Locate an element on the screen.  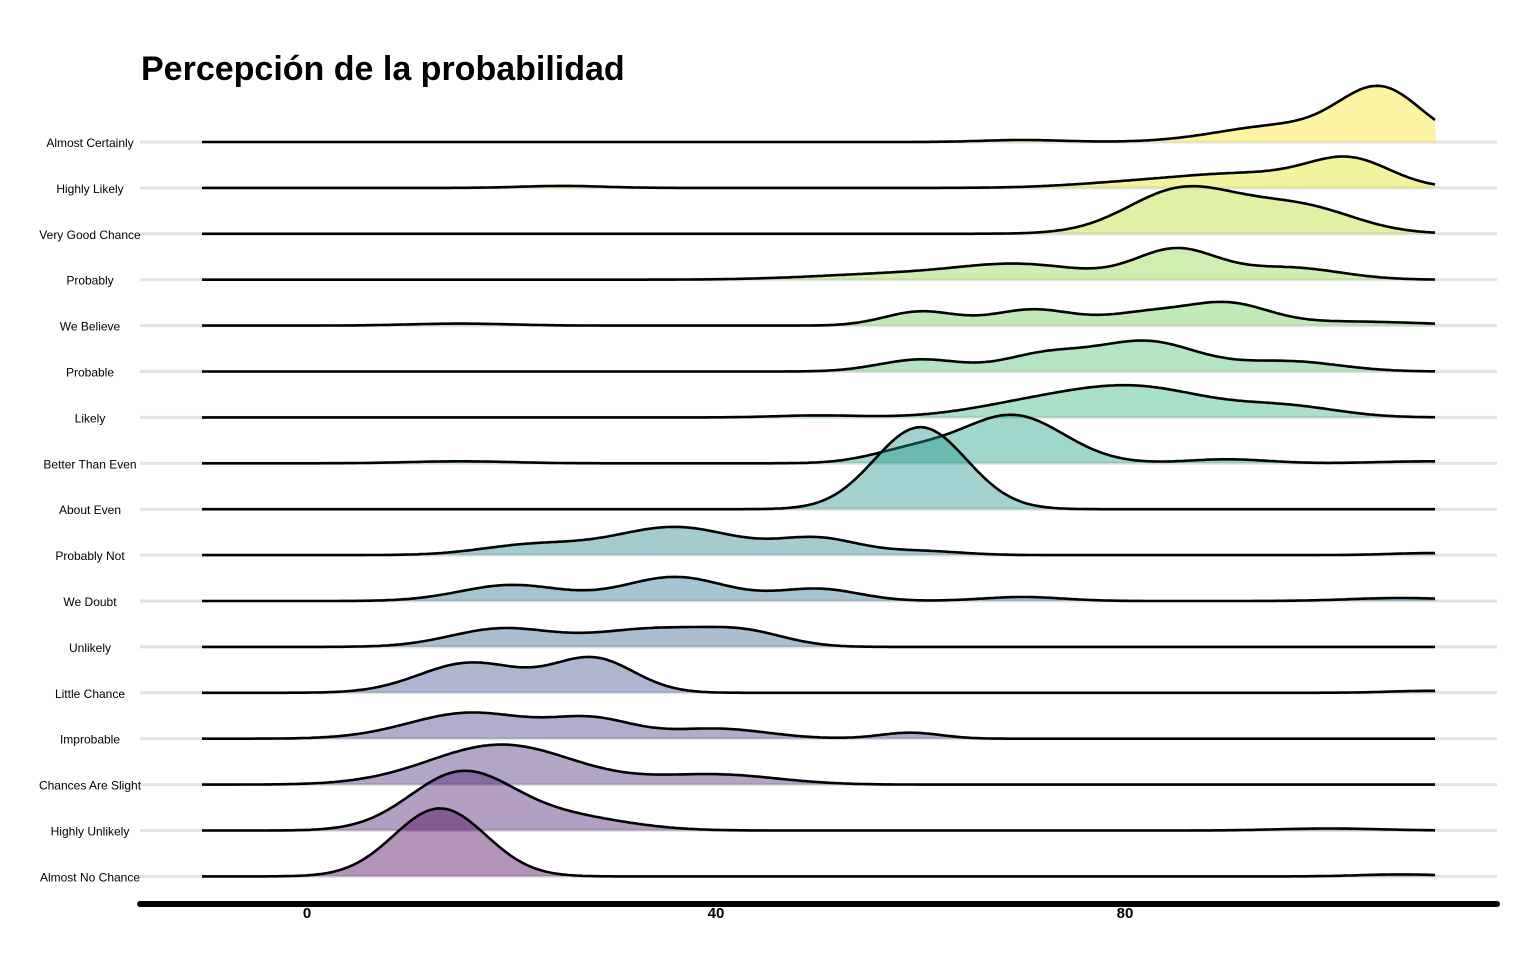
y-tick-label: Little Chance is located at coordinates (90, 694).